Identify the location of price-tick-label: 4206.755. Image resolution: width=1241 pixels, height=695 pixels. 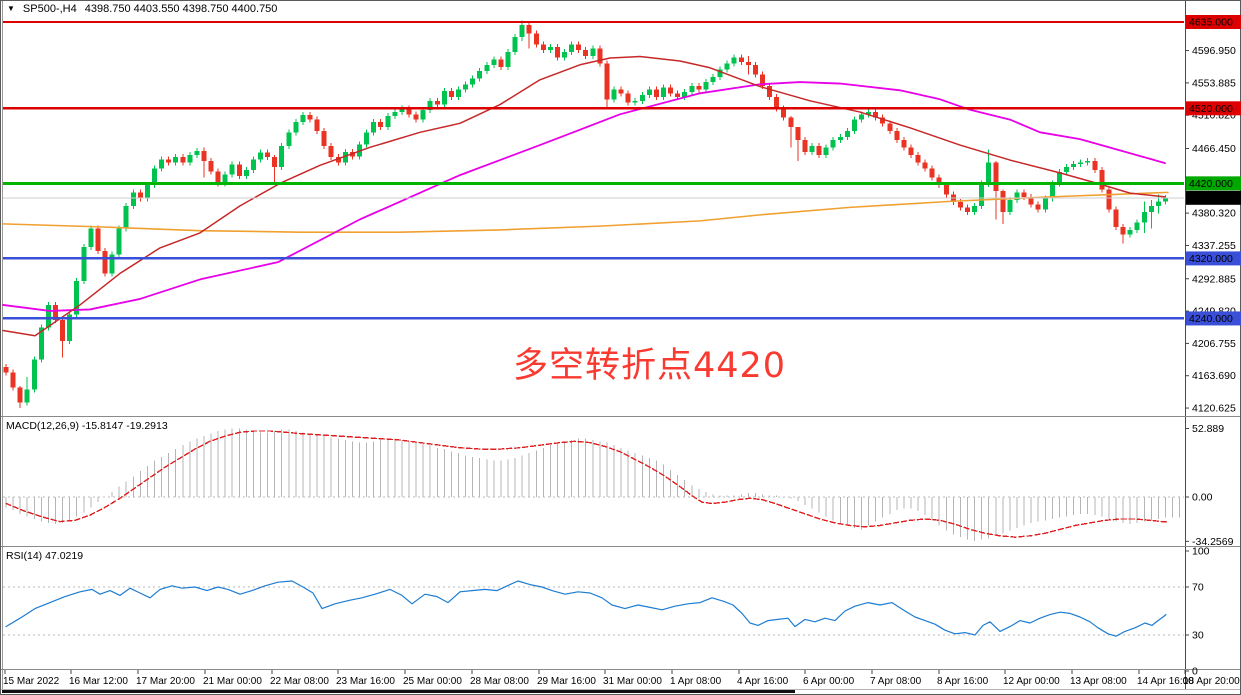
(1214, 344).